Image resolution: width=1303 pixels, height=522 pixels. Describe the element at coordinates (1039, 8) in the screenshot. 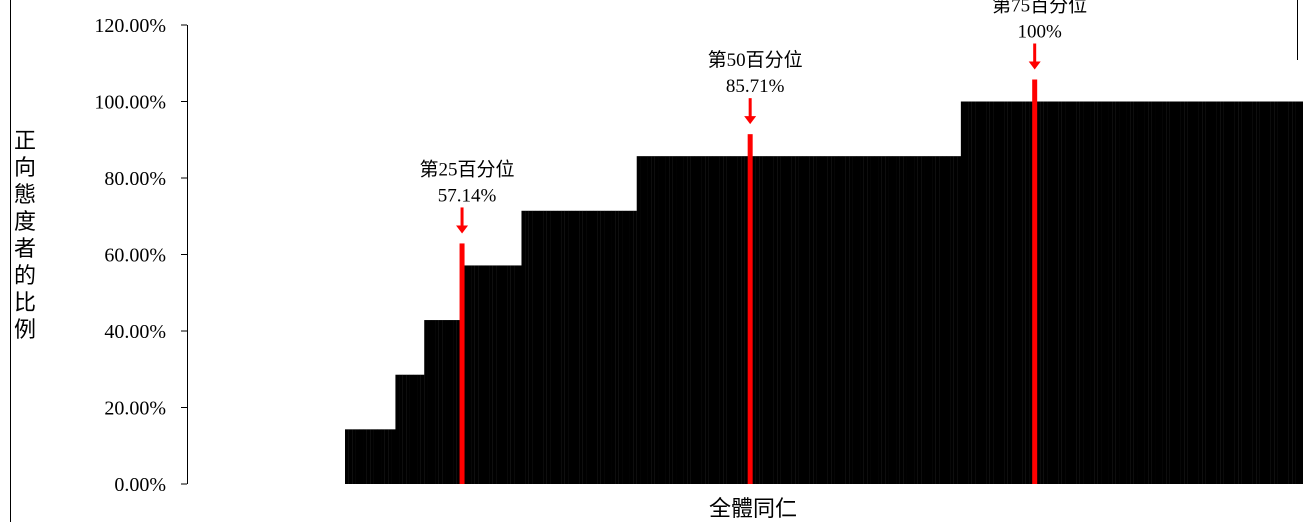

I see `percentile-label: 第75百分位` at that location.